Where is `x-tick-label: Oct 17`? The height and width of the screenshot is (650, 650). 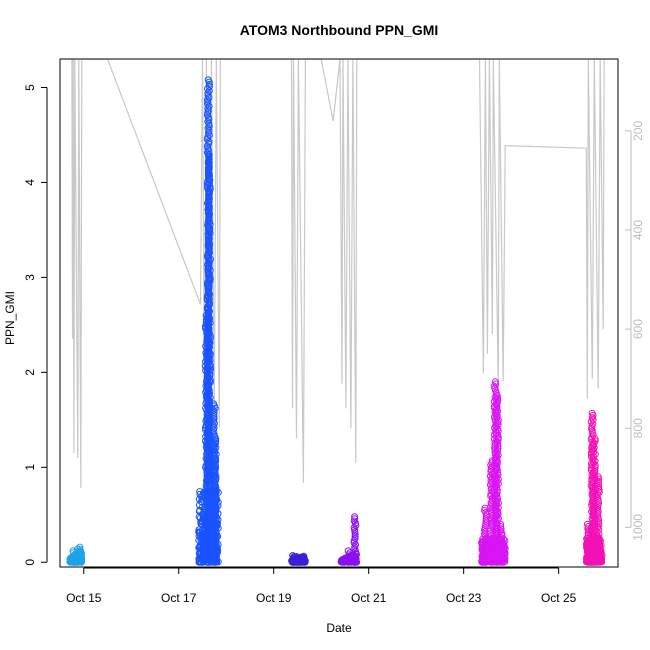
x-tick-label: Oct 17 is located at coordinates (179, 598).